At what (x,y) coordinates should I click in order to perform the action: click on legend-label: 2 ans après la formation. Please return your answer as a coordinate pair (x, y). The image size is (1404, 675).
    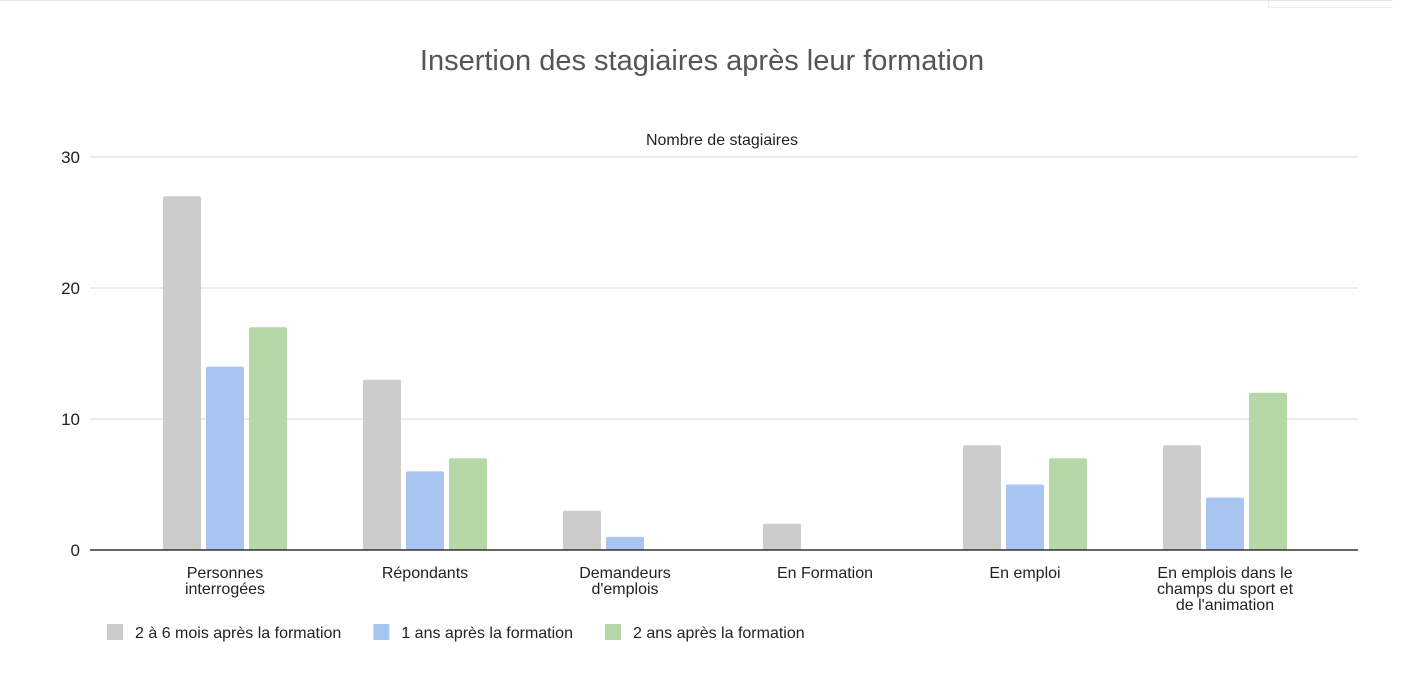
    Looking at the image, I should click on (719, 633).